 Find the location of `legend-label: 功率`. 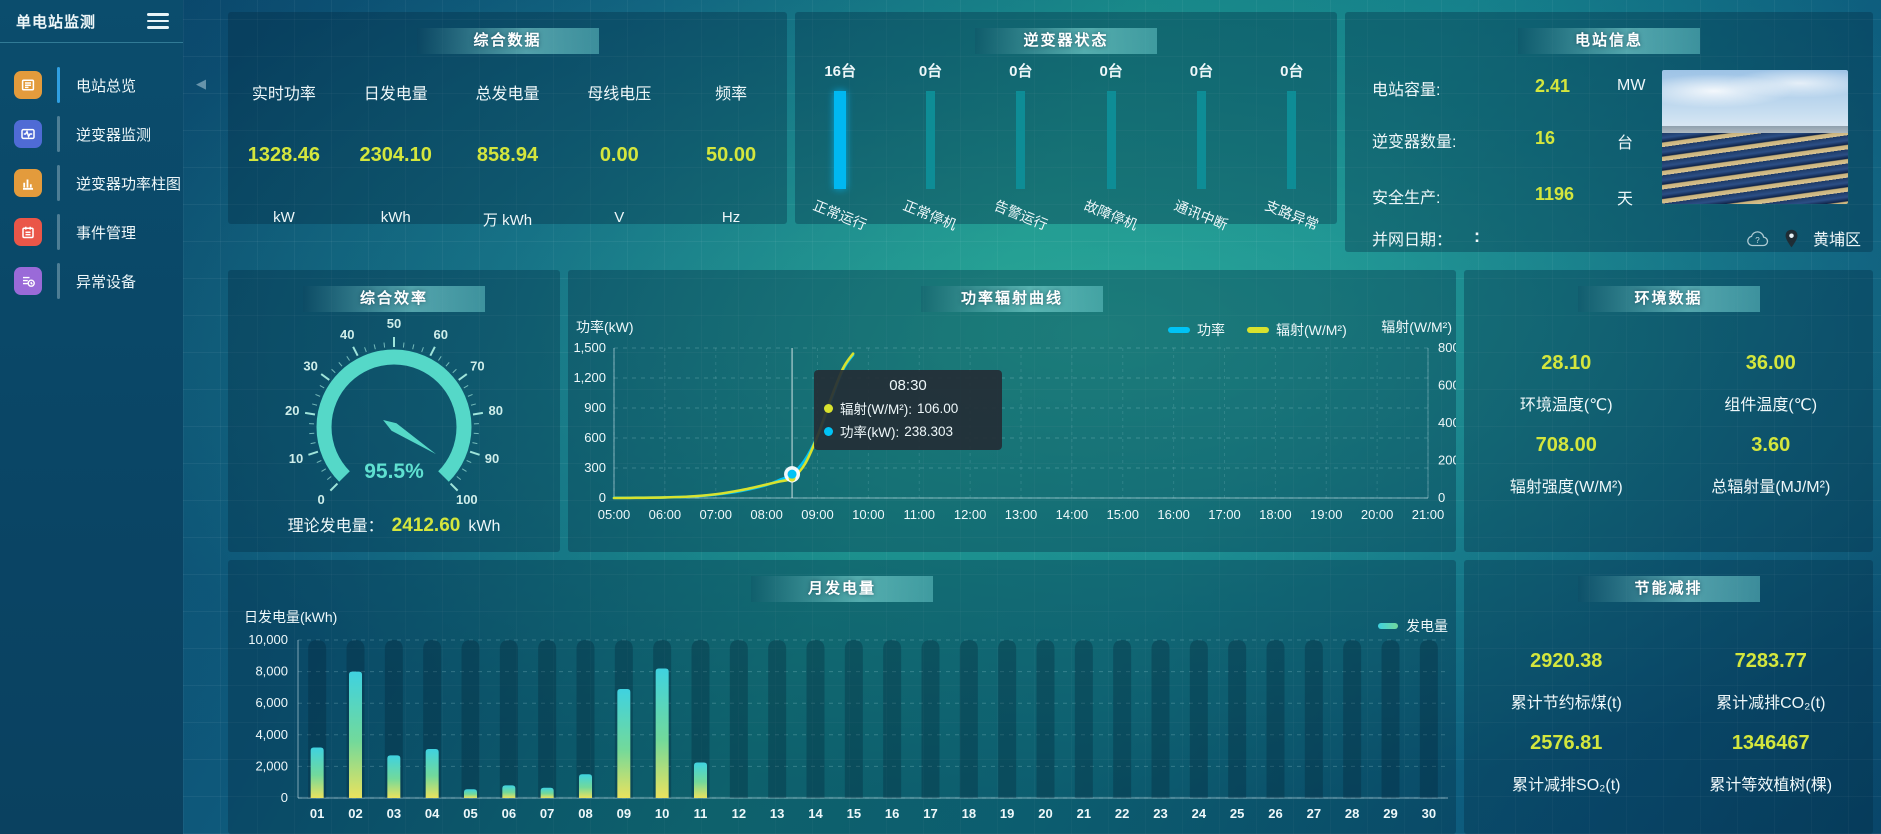

legend-label: 功率 is located at coordinates (1211, 330).